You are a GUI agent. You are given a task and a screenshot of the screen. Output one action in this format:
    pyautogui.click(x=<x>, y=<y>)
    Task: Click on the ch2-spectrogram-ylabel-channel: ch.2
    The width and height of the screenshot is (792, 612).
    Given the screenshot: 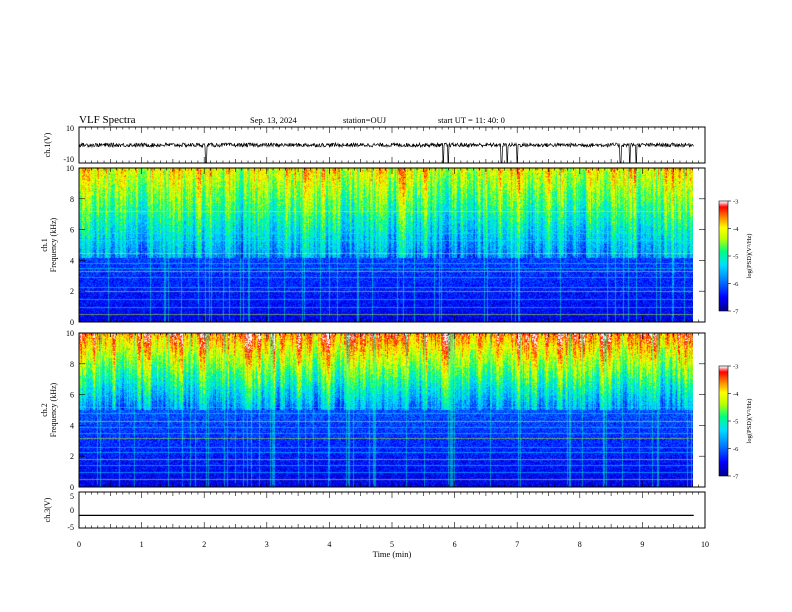 What is the action you would take?
    pyautogui.click(x=44, y=410)
    